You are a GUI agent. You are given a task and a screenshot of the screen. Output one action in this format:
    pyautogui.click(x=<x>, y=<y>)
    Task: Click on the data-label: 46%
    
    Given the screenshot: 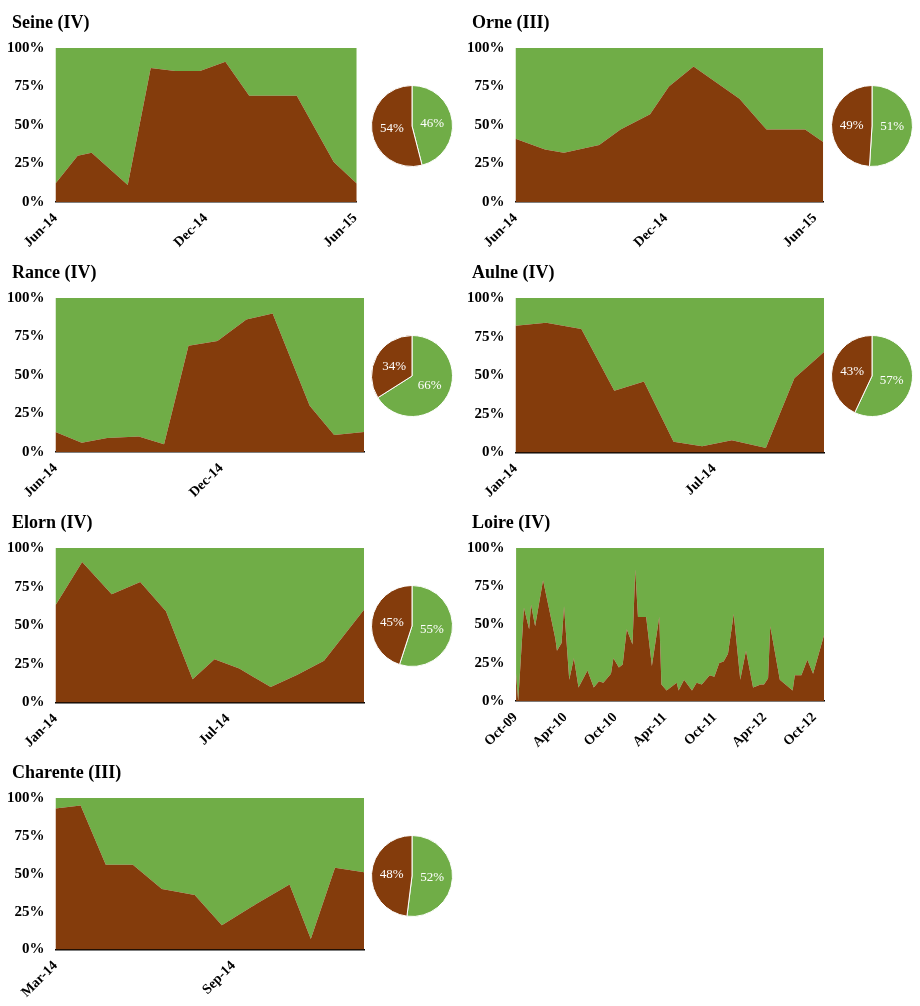 What is the action you would take?
    pyautogui.click(x=432, y=122)
    